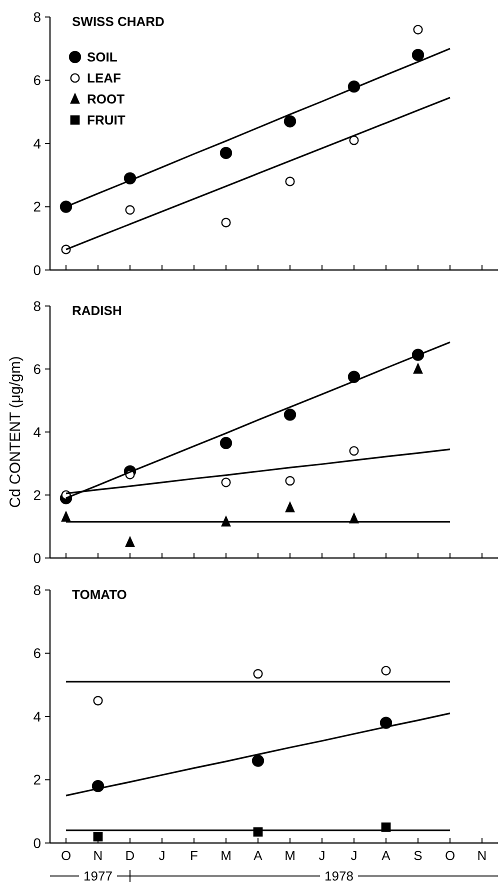 The width and height of the screenshot is (504, 890). Describe the element at coordinates (102, 57) in the screenshot. I see `legend-label: SOIL` at that location.